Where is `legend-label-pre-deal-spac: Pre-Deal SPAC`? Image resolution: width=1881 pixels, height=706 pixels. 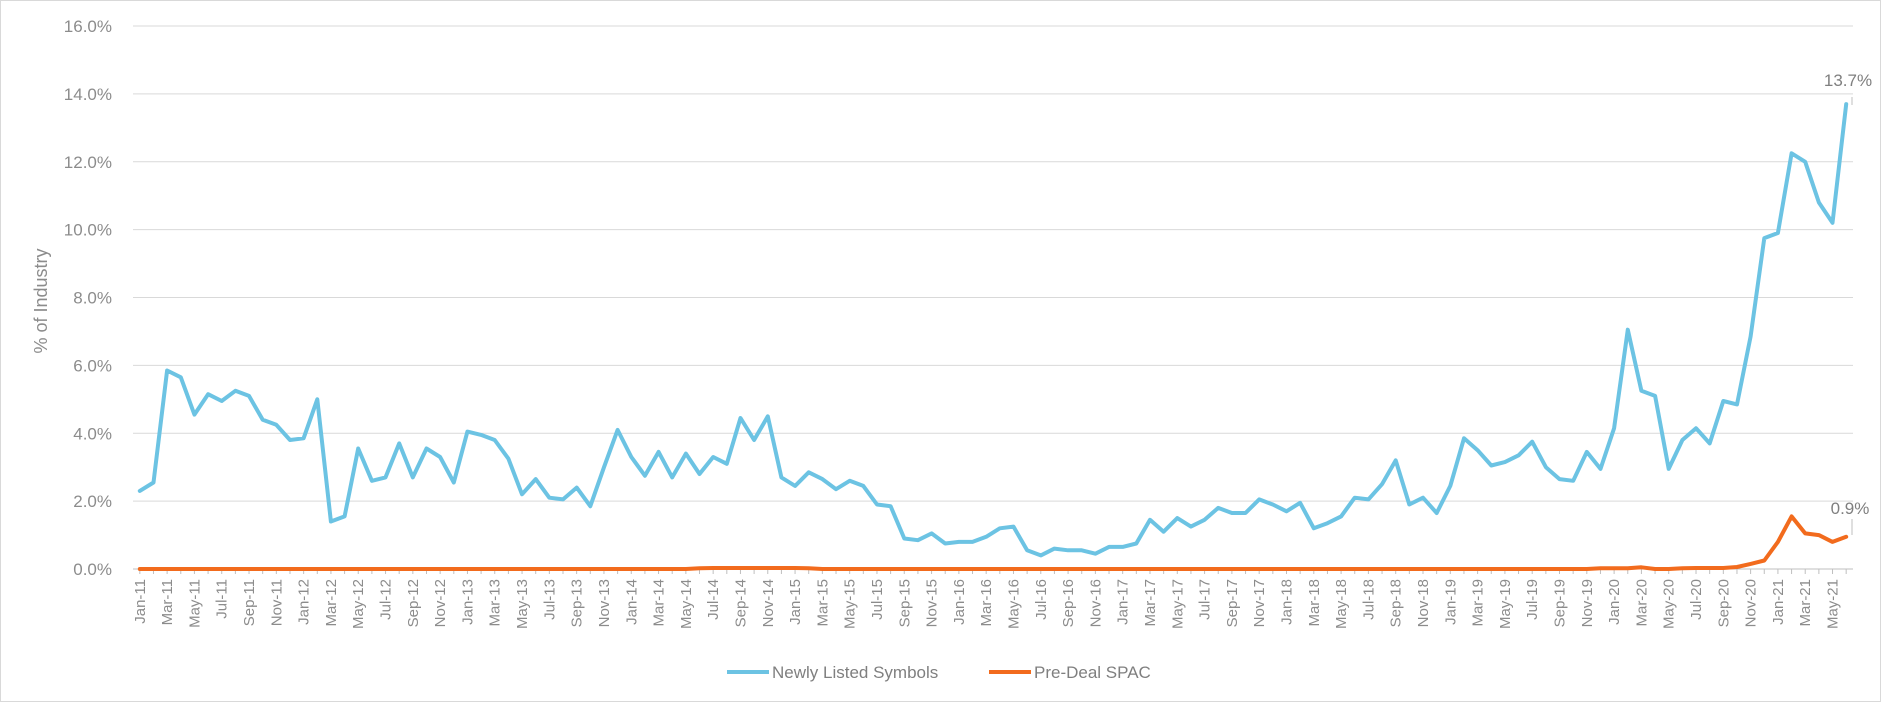
legend-label-pre-deal-spac: Pre-Deal SPAC is located at coordinates (1092, 672).